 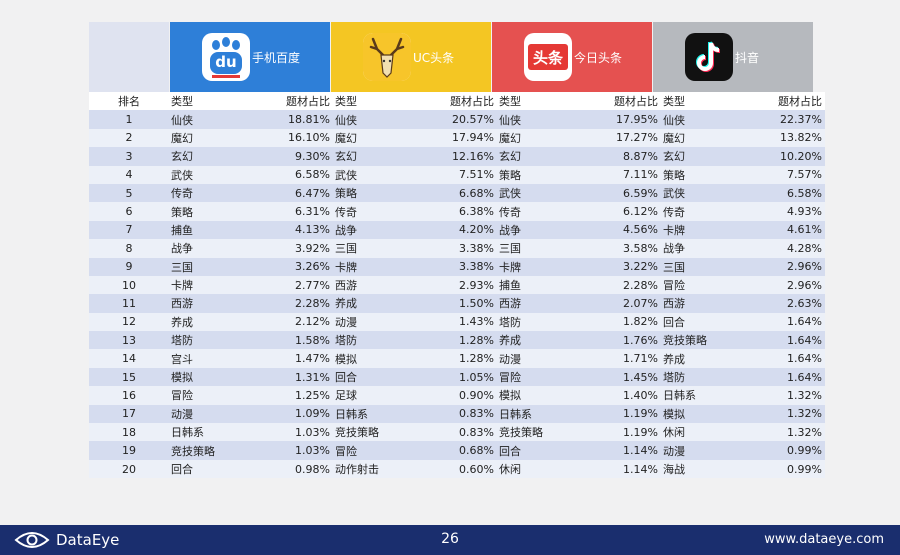 I want to click on genre-cell-uc: 卡牌, so click(x=346, y=267).